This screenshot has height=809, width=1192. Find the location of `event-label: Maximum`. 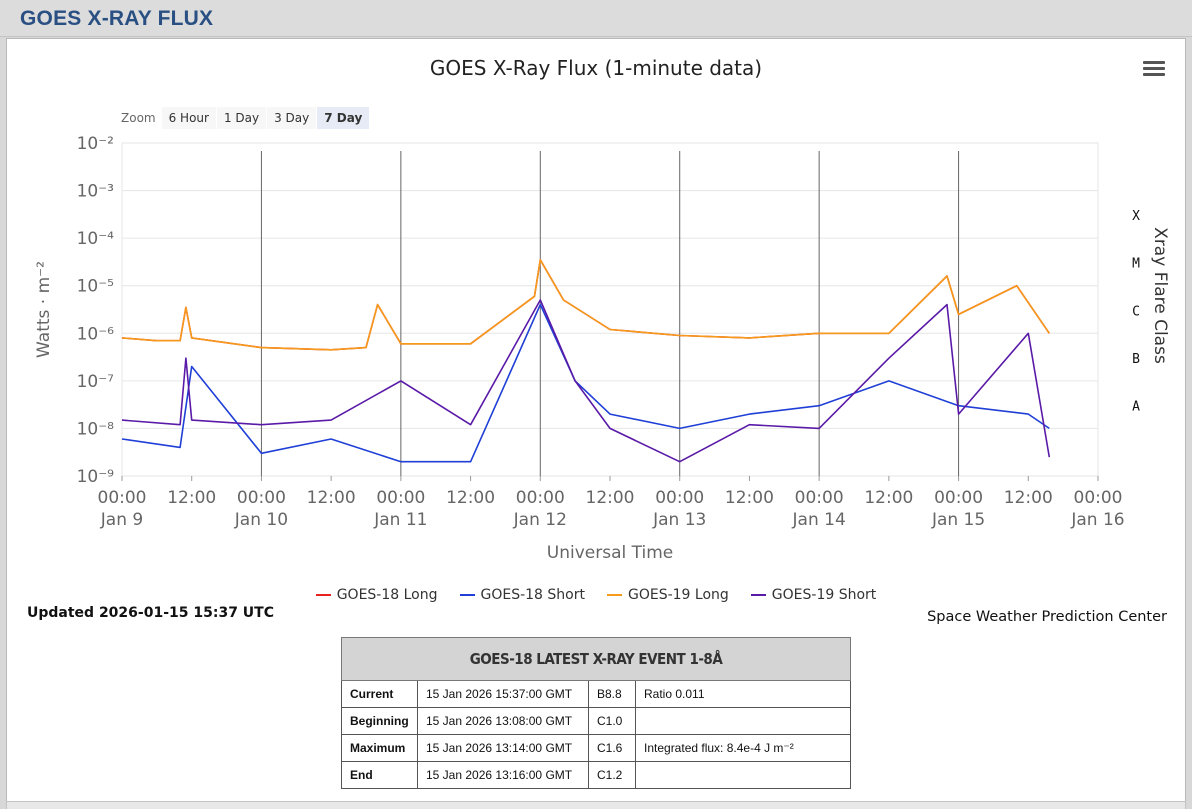

event-label: Maximum is located at coordinates (379, 748).